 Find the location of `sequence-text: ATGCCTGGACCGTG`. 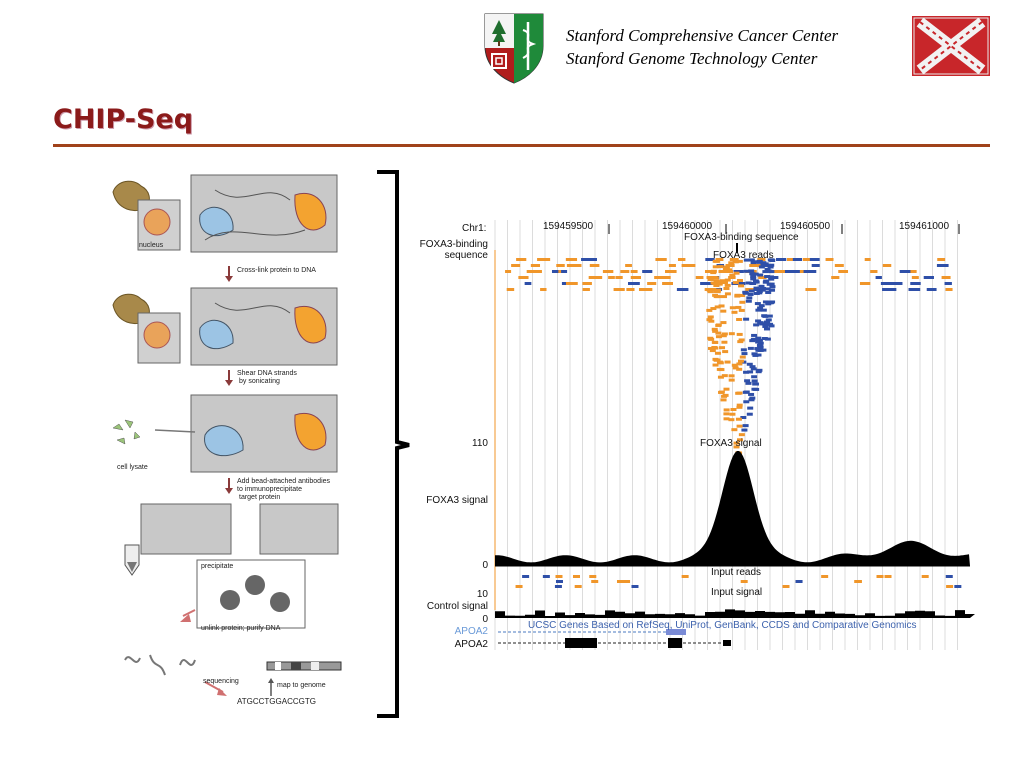

sequence-text: ATGCCTGGACCGTG is located at coordinates (276, 701).